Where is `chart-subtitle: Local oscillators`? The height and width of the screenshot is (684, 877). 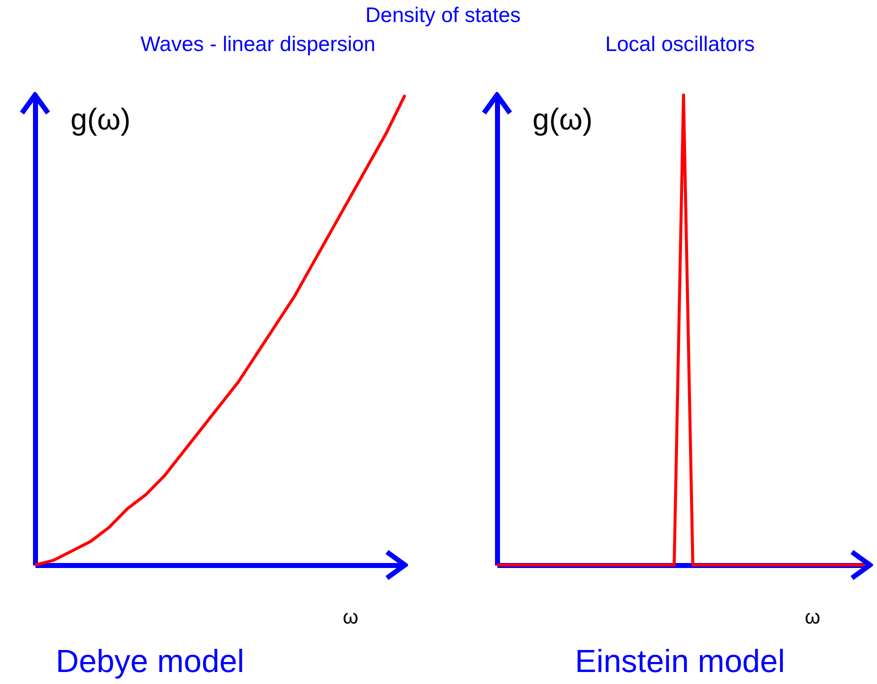
chart-subtitle: Local oscillators is located at coordinates (680, 45).